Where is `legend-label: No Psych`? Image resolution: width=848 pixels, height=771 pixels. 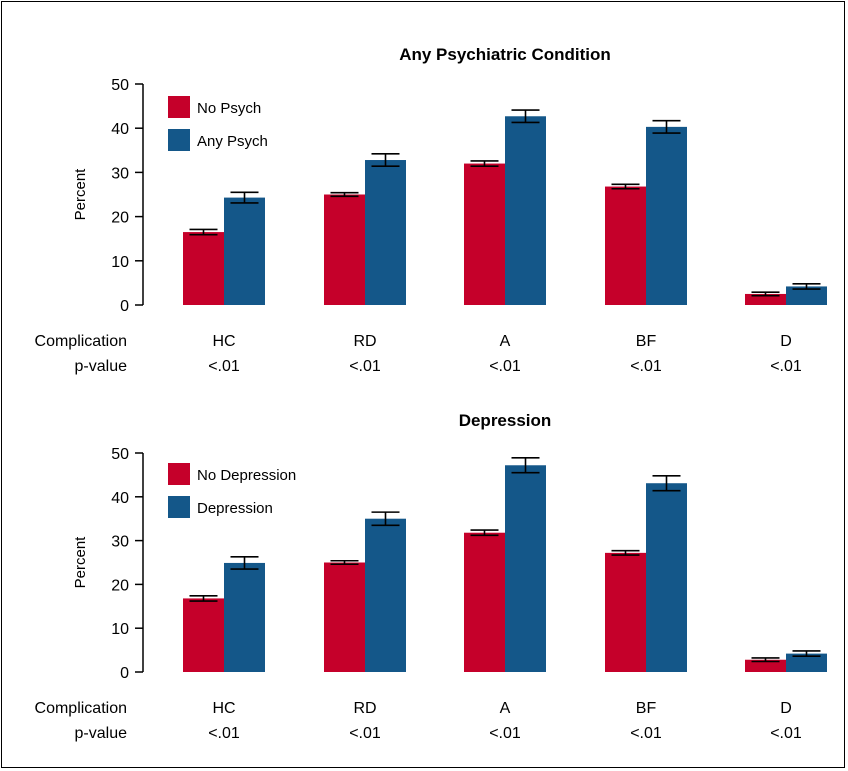 legend-label: No Psych is located at coordinates (229, 108).